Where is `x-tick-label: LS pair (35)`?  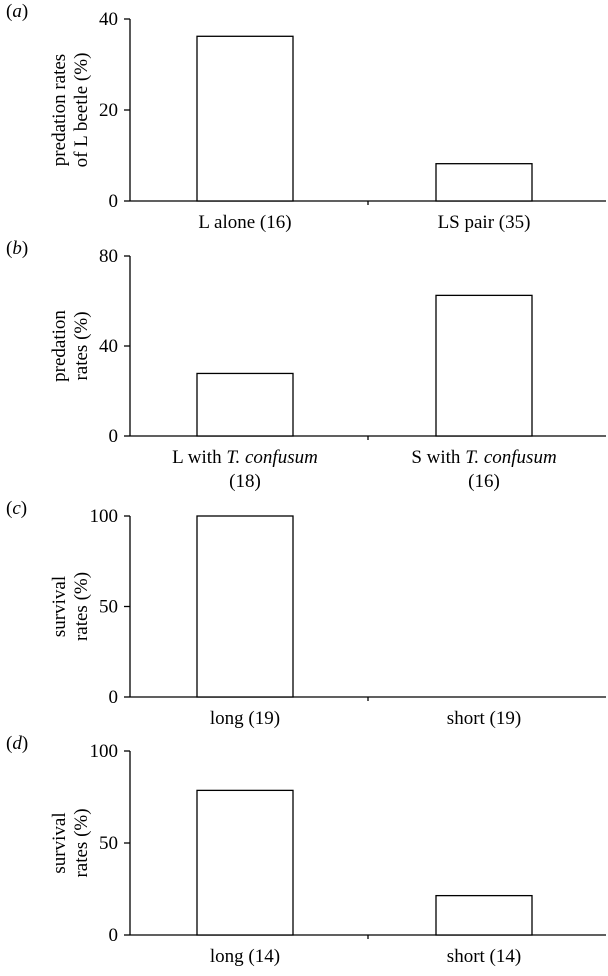
x-tick-label: LS pair (35) is located at coordinates (484, 222).